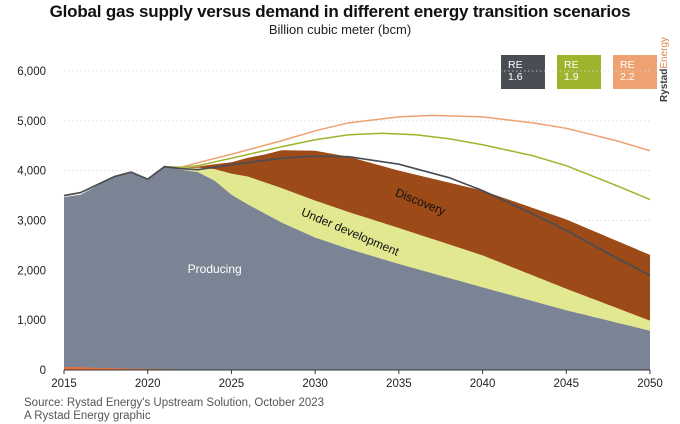  I want to click on x-tick-label: 2040, so click(483, 384).